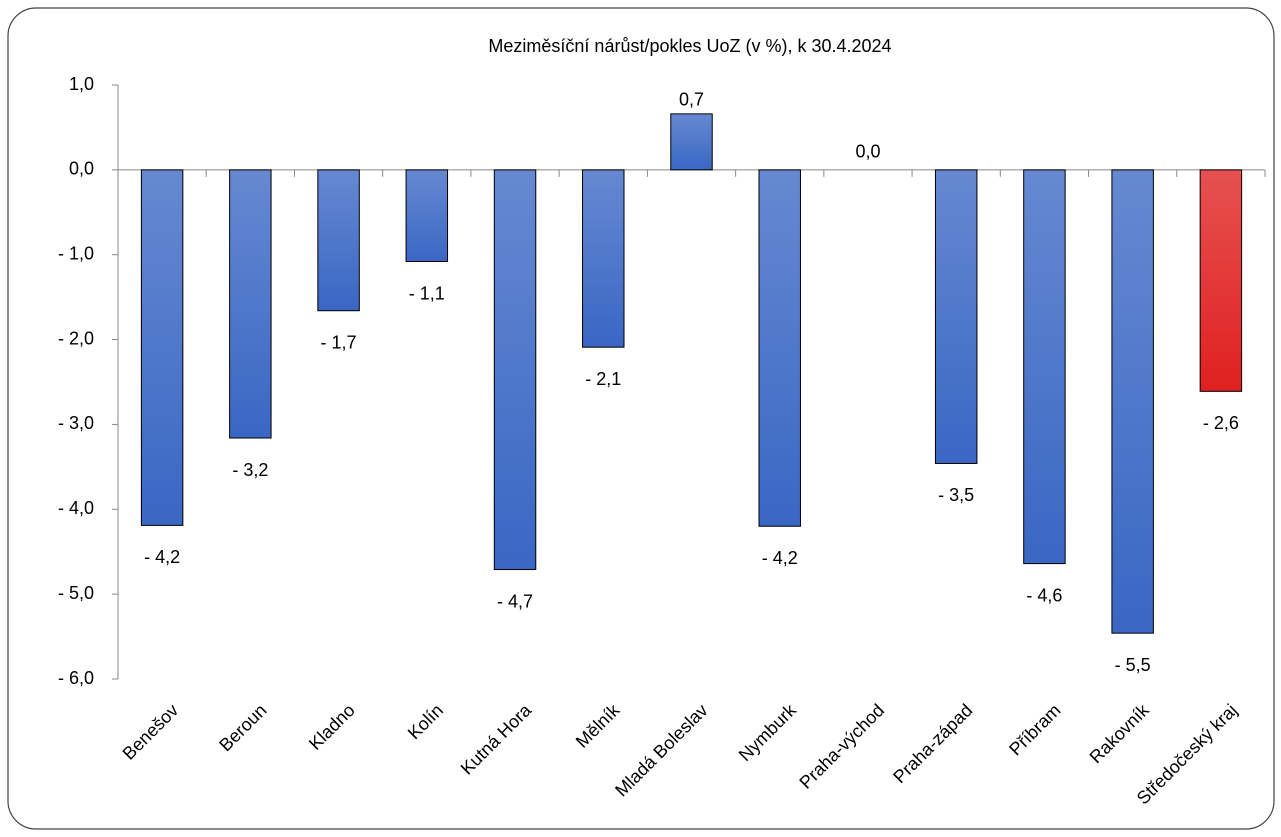 Image resolution: width=1281 pixels, height=837 pixels. I want to click on y-tick-label: - 5,0, so click(76, 593).